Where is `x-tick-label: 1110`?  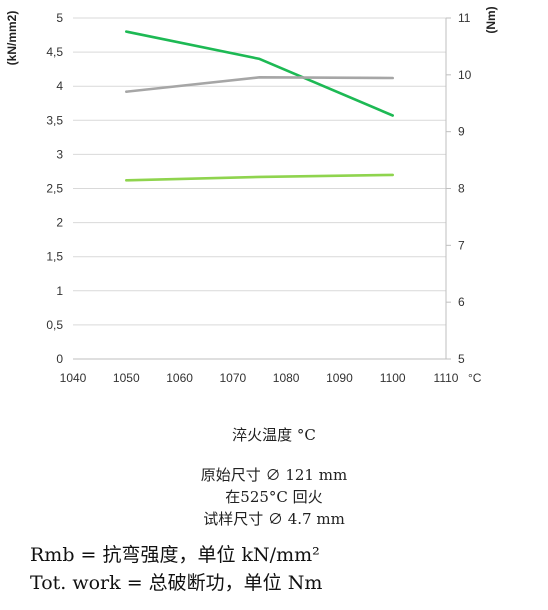
x-tick-label: 1110 is located at coordinates (446, 378).